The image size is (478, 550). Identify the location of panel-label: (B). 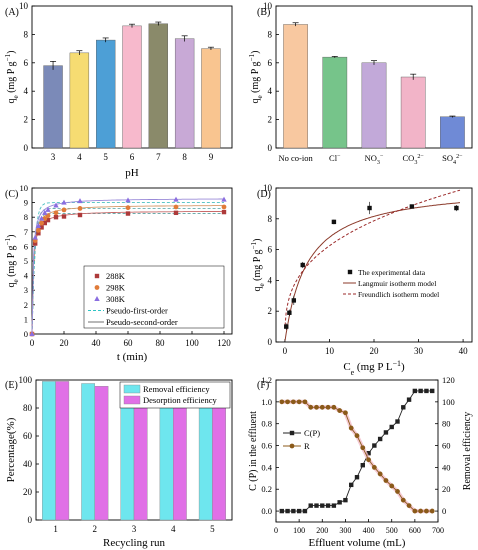
(263, 12).